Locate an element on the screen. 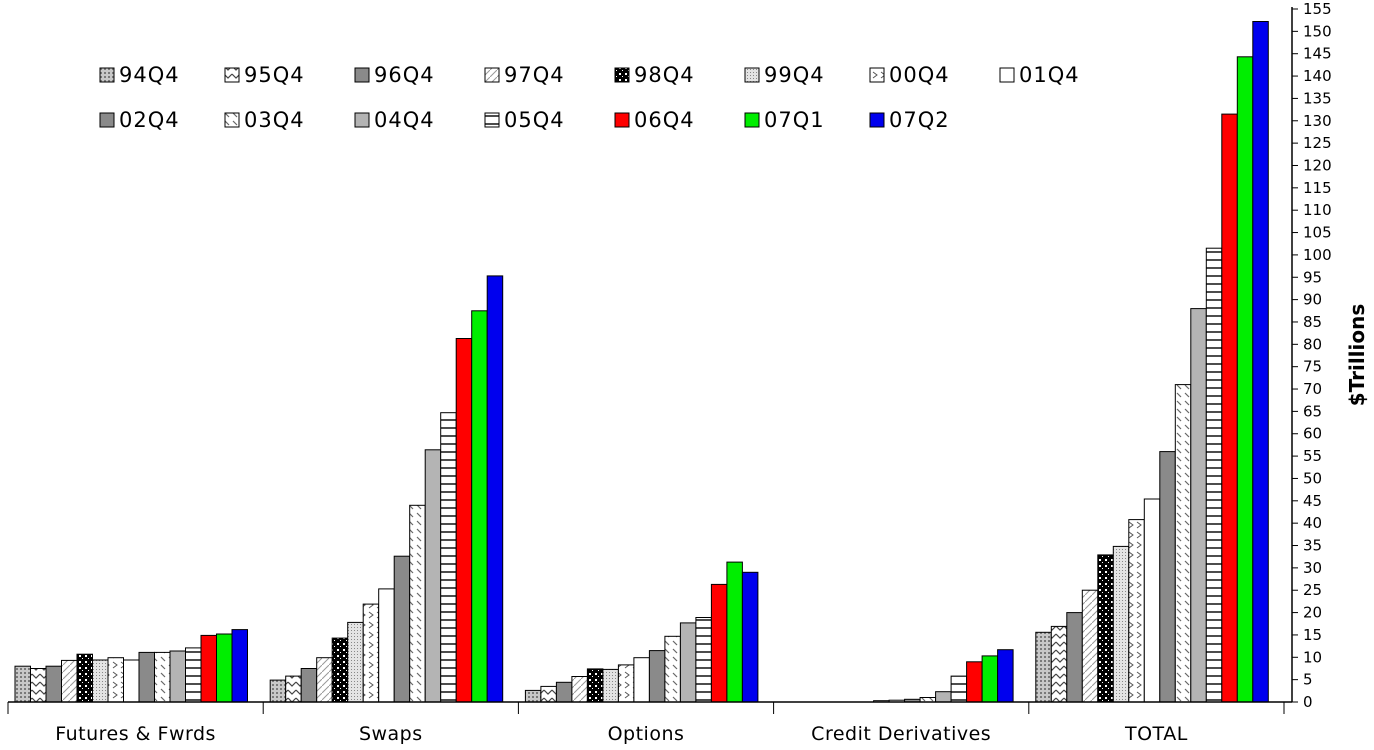  y-tick-label: 75 is located at coordinates (1312, 367).